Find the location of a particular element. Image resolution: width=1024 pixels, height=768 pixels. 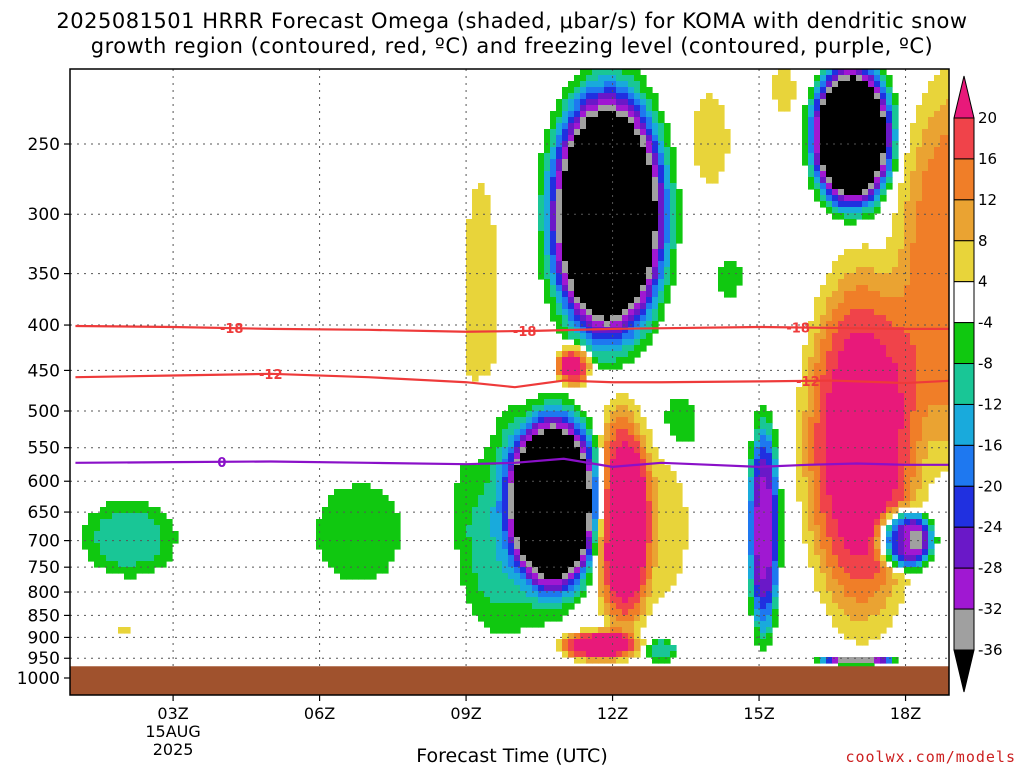

x-tick-sublabel: 2025 is located at coordinates (173, 749).